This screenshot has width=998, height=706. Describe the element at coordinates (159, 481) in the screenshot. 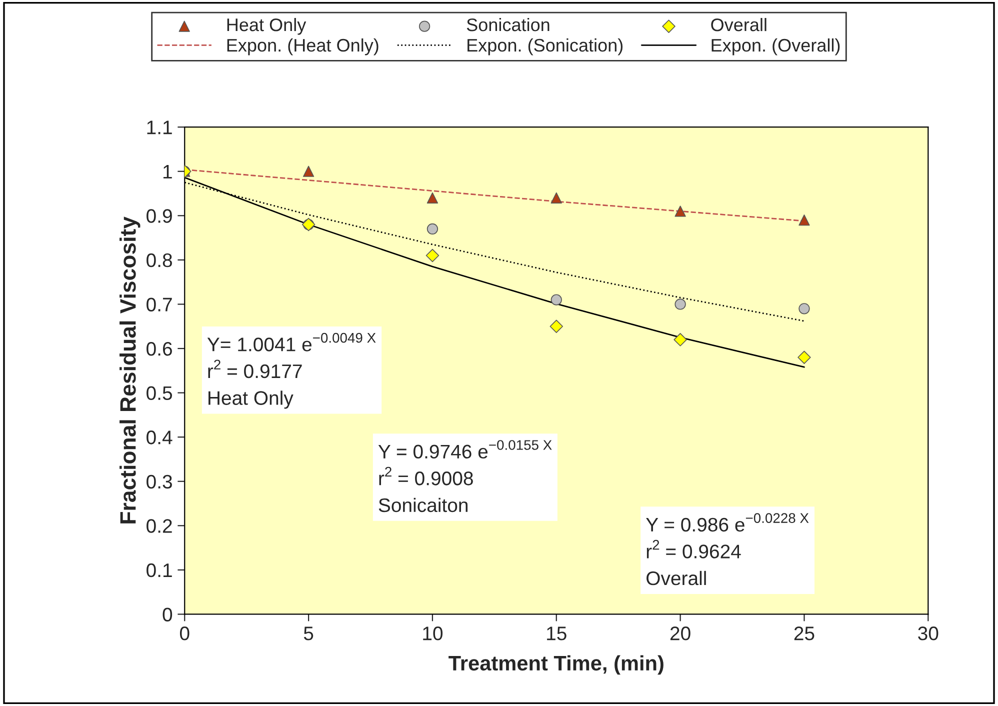

I see `y-tick-label: 0.3` at that location.